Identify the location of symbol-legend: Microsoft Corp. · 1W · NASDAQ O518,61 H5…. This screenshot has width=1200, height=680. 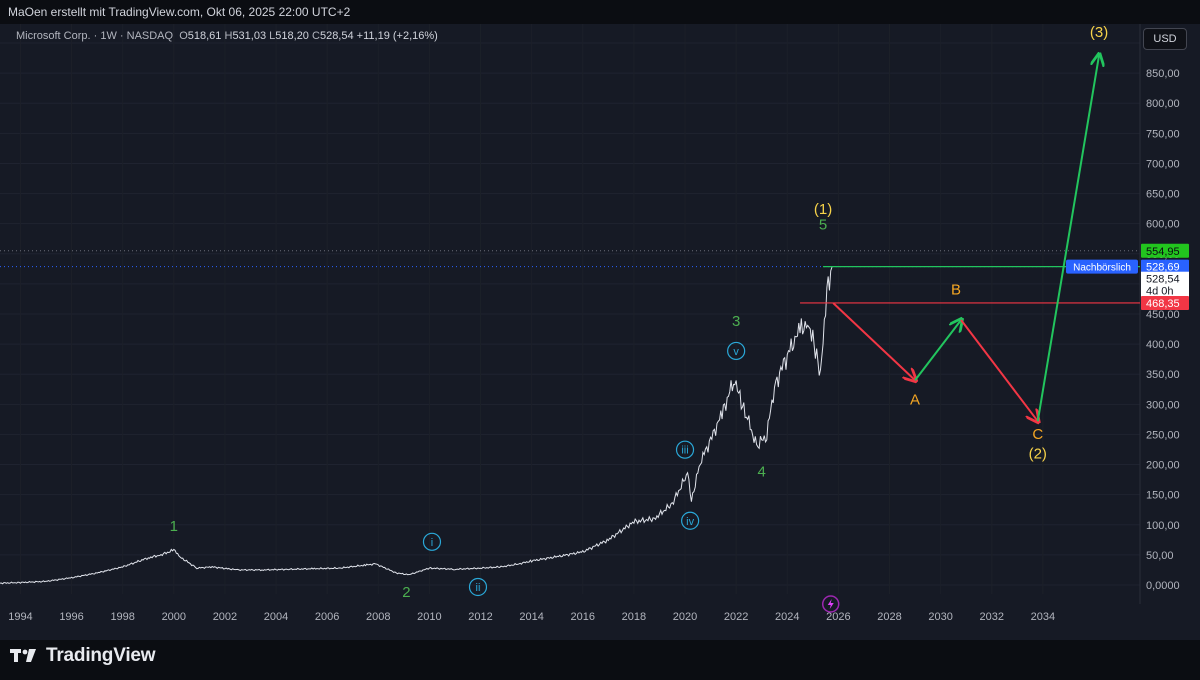
(227, 36).